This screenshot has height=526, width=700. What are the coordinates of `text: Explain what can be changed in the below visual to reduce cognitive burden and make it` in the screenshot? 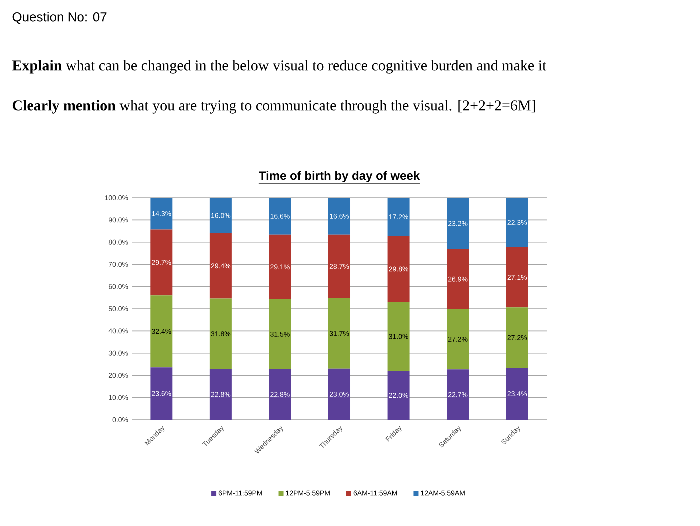 It's located at (279, 67).